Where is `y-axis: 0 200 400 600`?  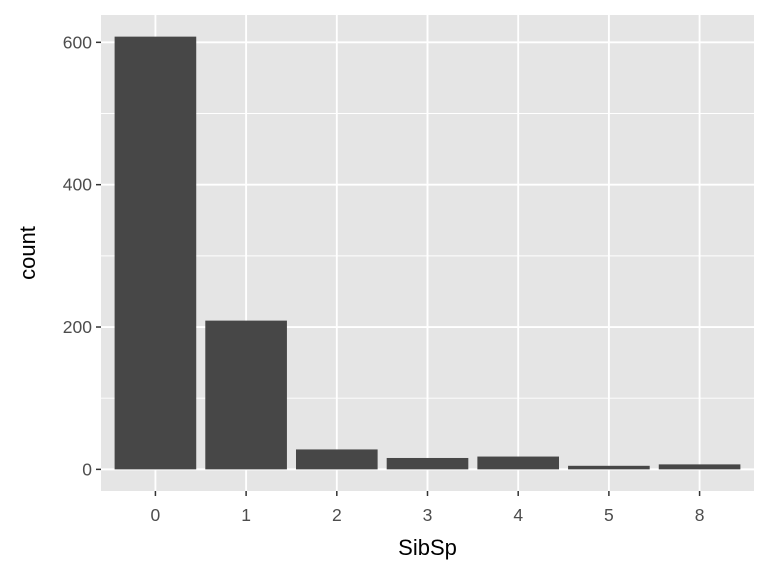
y-axis: 0 200 400 600 is located at coordinates (82, 255).